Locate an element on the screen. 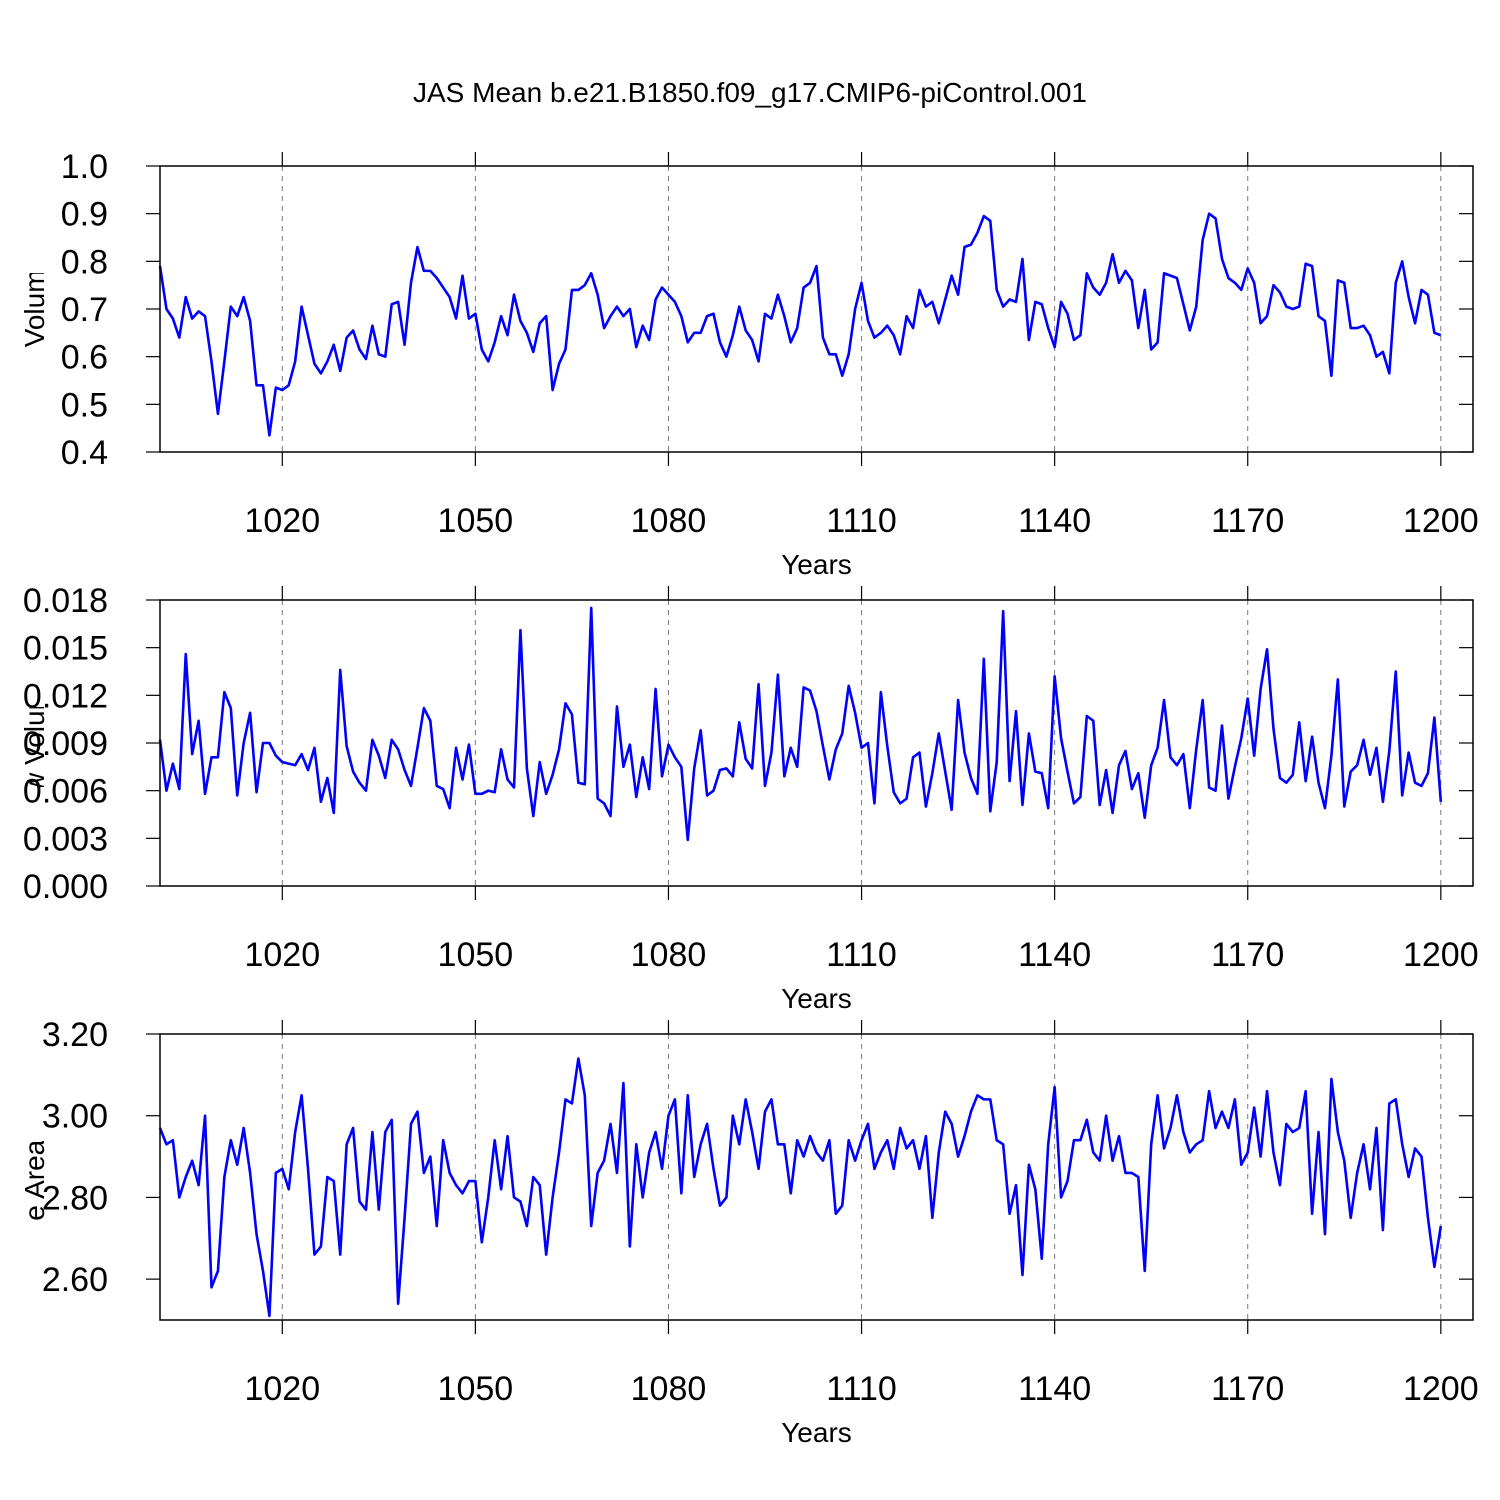 This screenshot has height=1500, width=1500. y-axis-label-part: CArc Ice Volume 10 is located at coordinates (34, 338).